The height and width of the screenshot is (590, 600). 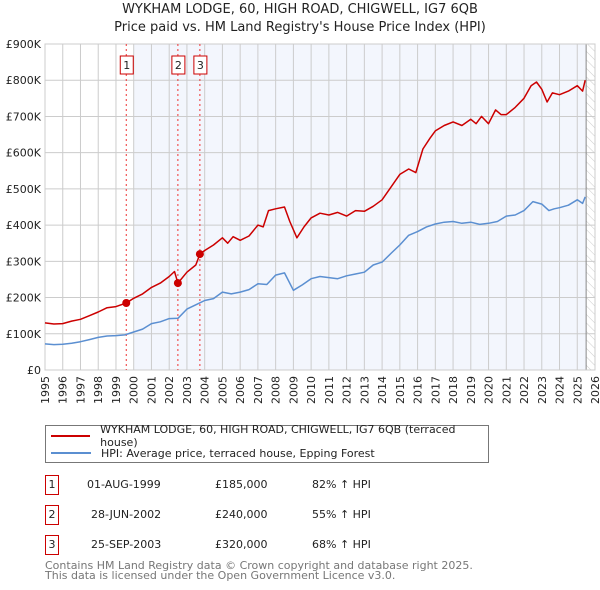 What do you see at coordinates (276, 390) in the screenshot?
I see `x-tick-label: 2008` at bounding box center [276, 390].